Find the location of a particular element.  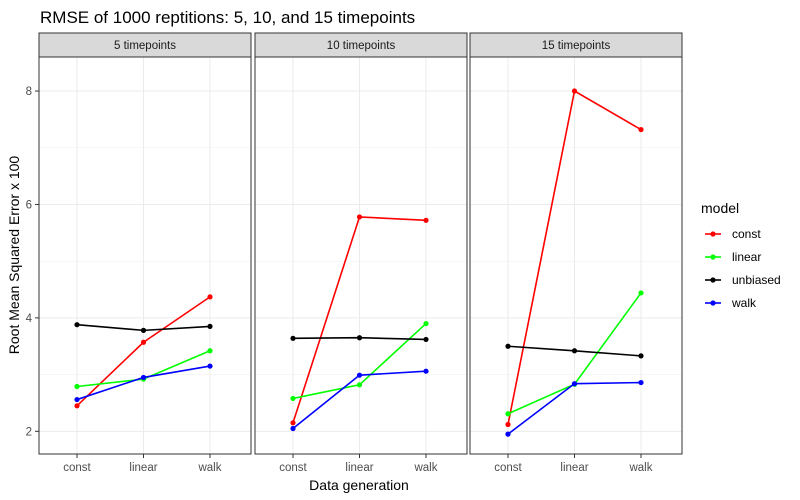

legend-label-linear: linear is located at coordinates (746, 257).